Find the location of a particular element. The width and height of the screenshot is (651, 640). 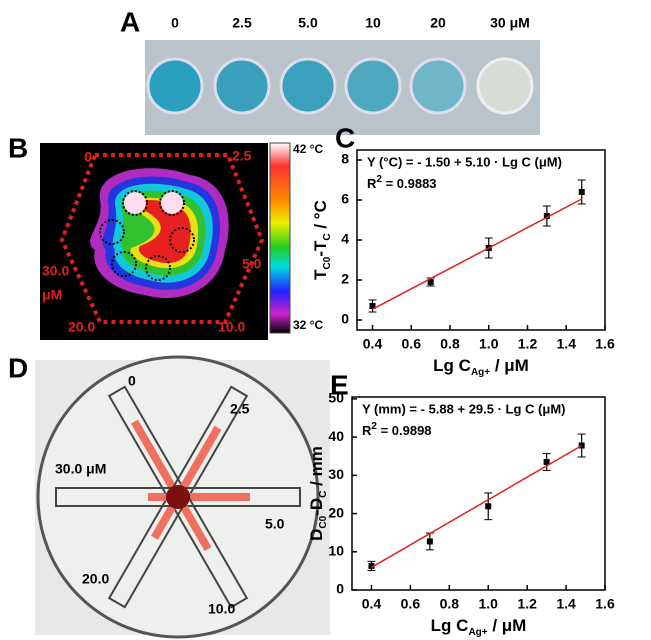

panel-label: E is located at coordinates (339, 384).